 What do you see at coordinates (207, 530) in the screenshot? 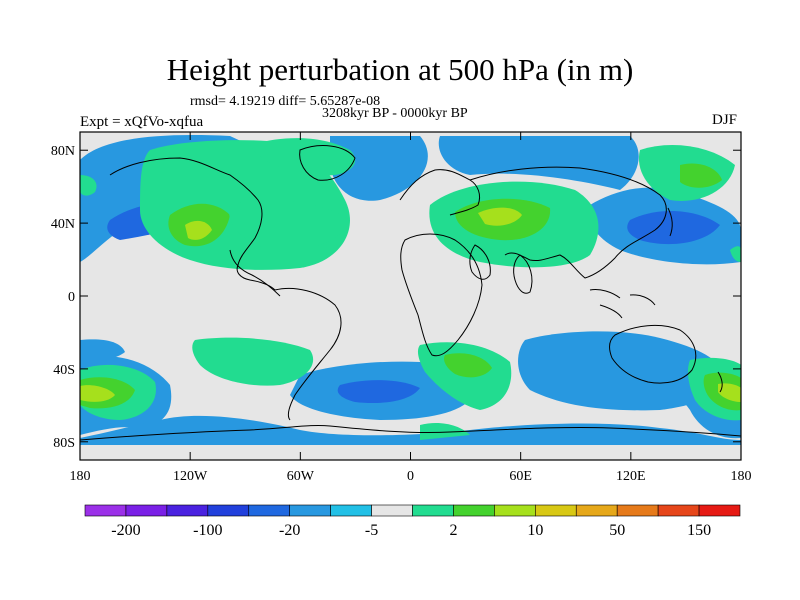
I see `colorbar-label: -100` at bounding box center [207, 530].